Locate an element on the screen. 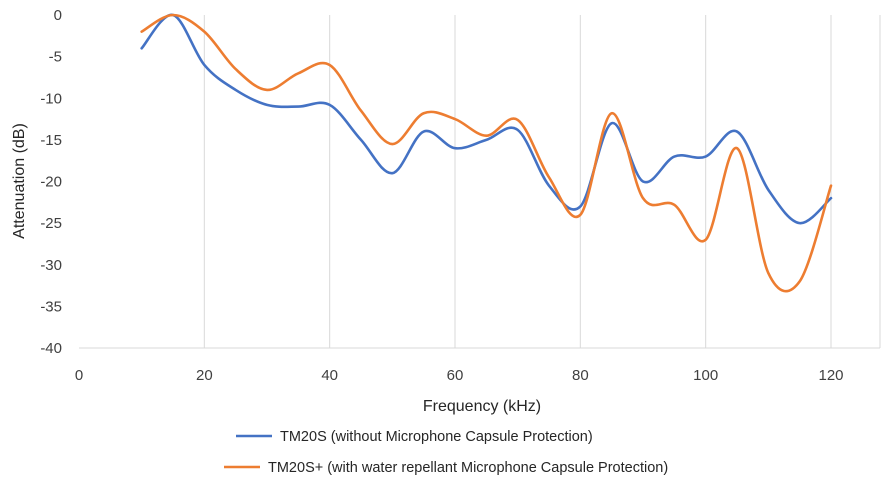 Image resolution: width=888 pixels, height=481 pixels. x-axis-title: Frequency (kHz) is located at coordinates (482, 406).